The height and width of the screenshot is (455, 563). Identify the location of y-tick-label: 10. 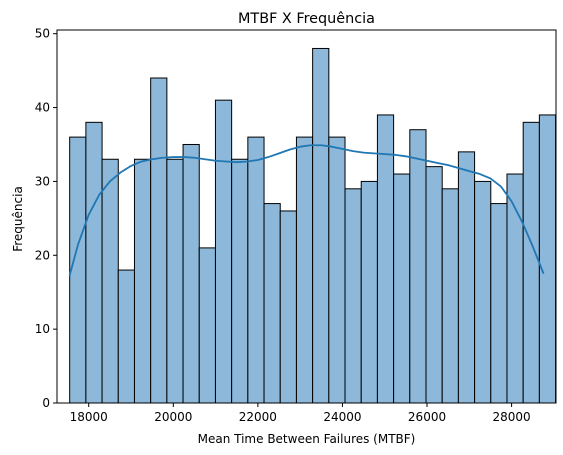
(42, 329).